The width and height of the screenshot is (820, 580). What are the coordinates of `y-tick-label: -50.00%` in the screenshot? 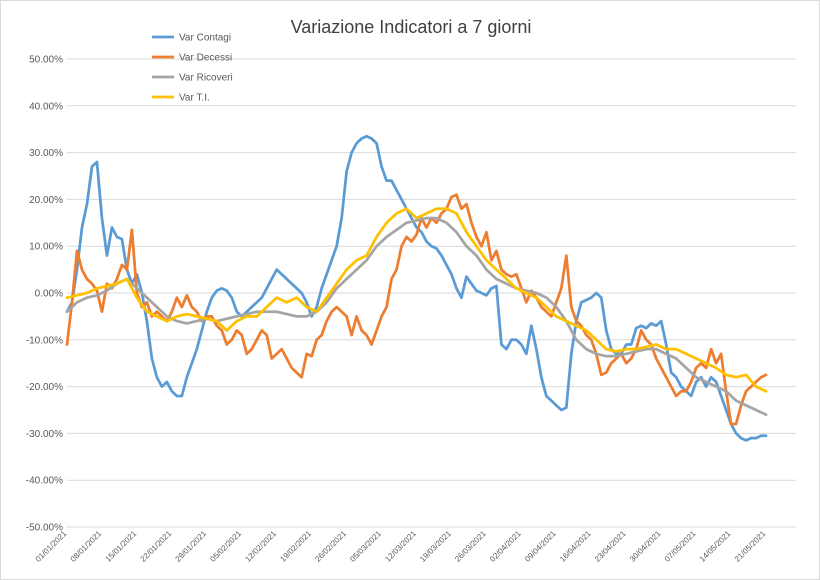 It's located at (44, 528).